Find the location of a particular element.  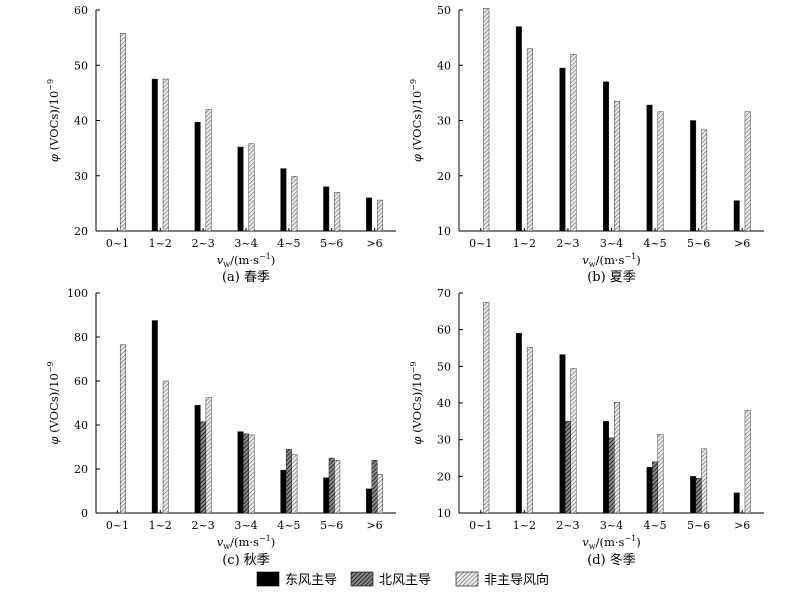

y-tick-label: 0 is located at coordinates (84, 513).